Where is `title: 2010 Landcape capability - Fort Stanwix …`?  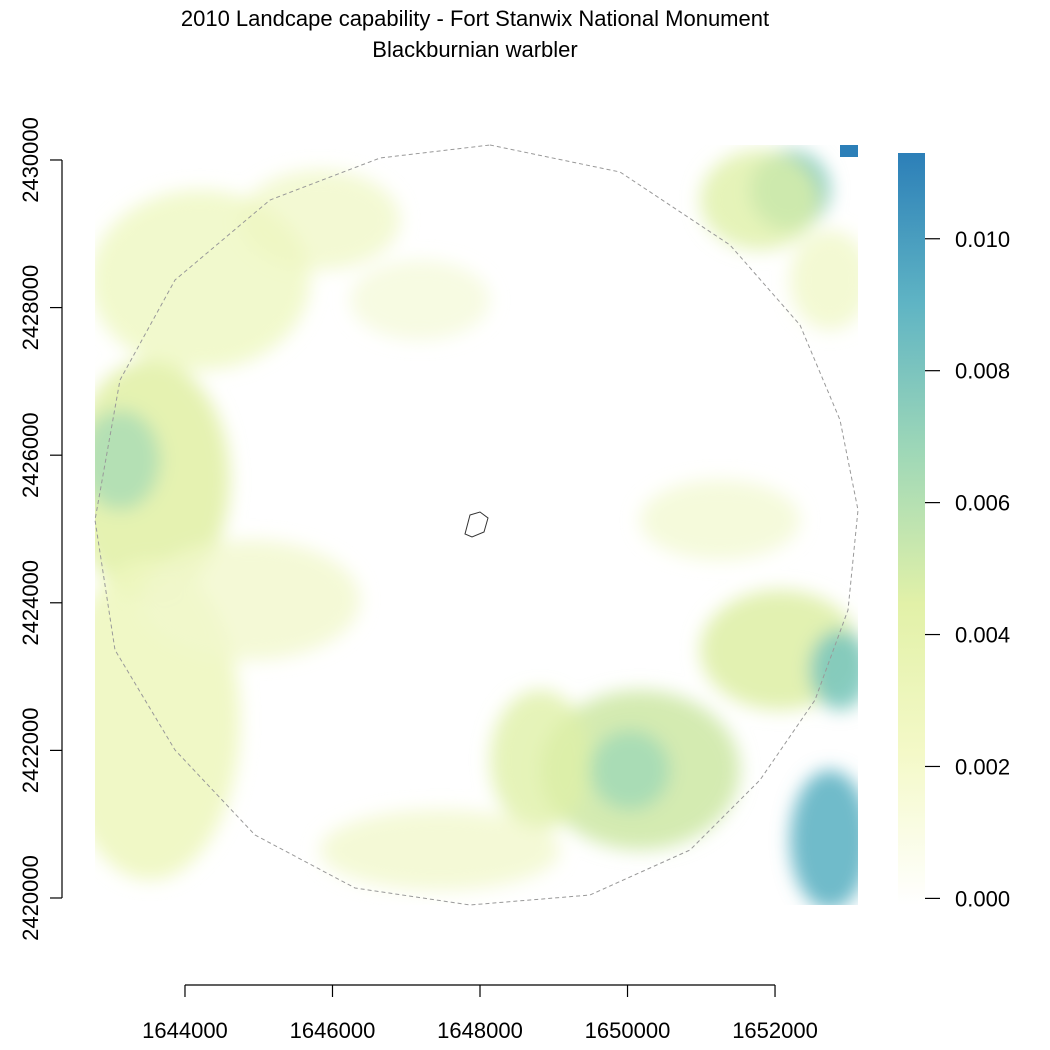
title: 2010 Landcape capability - Fort Stanwix … is located at coordinates (475, 18).